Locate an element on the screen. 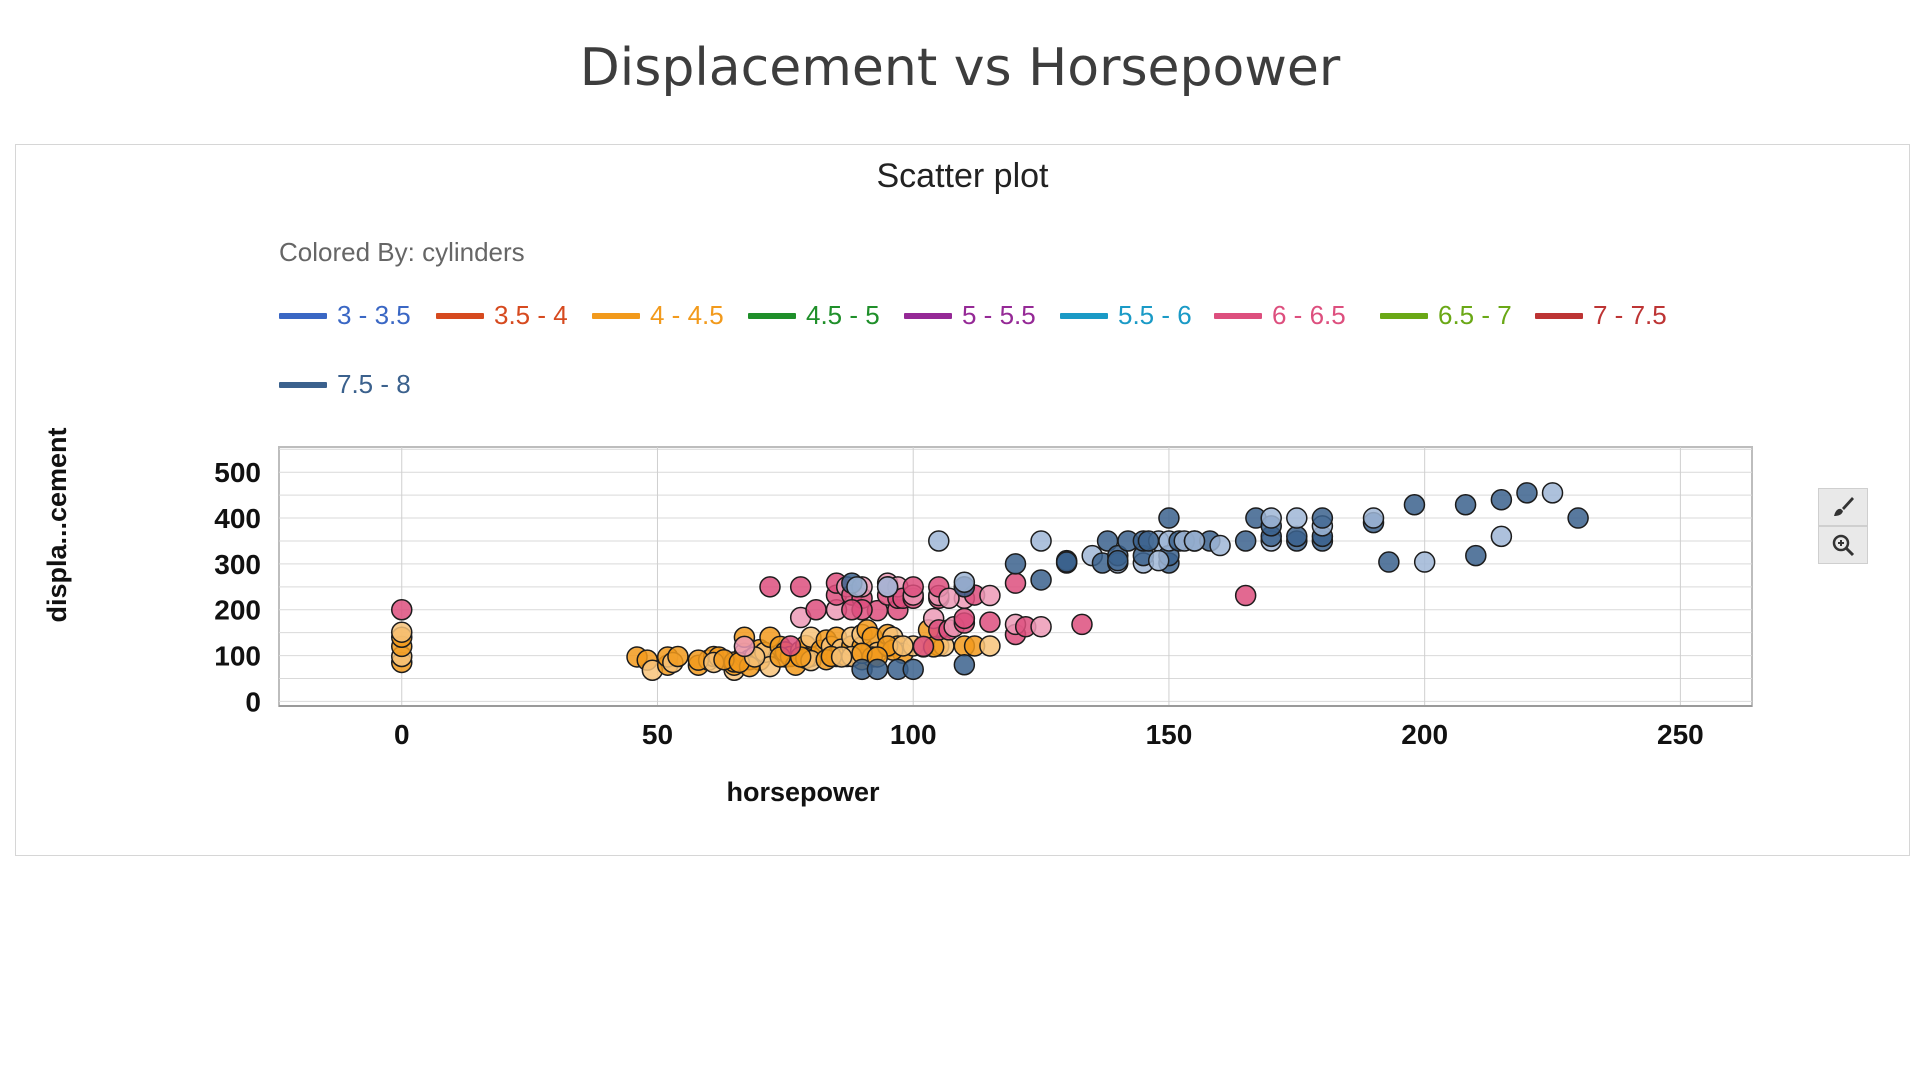 This screenshot has height=1080, width=1920. legend-item: 7 - 7.5 is located at coordinates (1601, 315).